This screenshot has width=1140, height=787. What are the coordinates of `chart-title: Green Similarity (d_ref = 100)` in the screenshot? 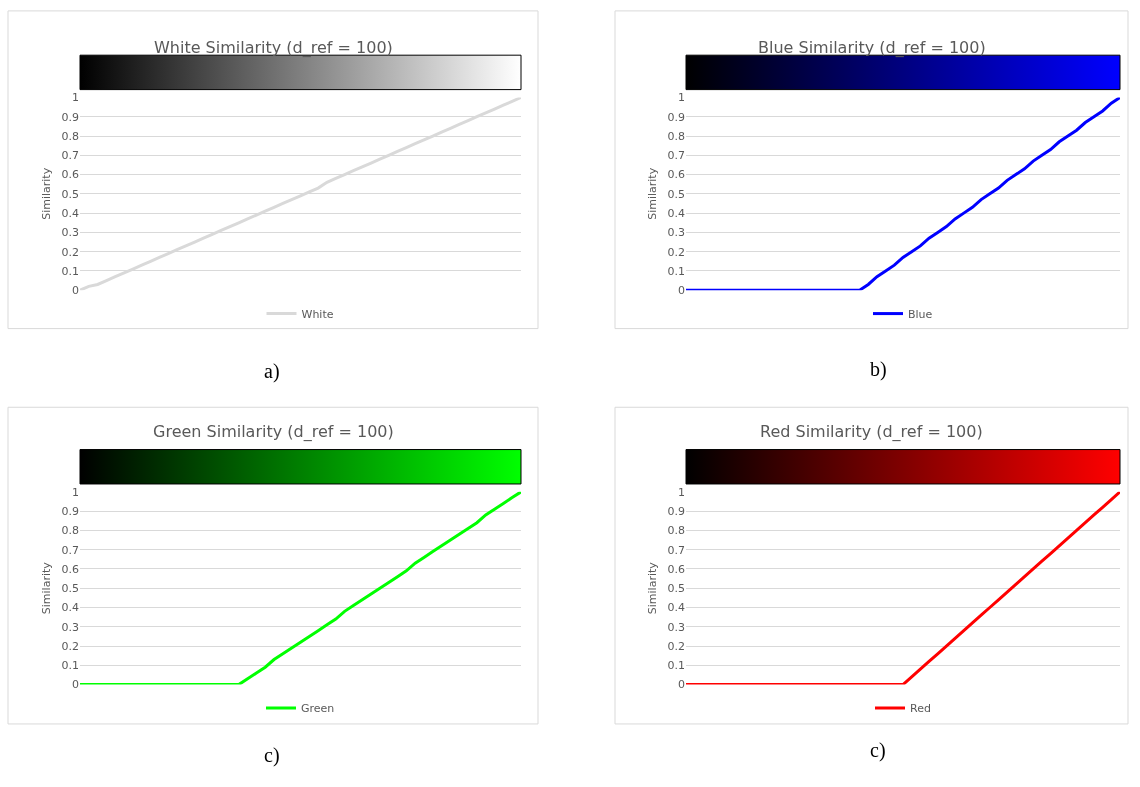 It's located at (273, 432).